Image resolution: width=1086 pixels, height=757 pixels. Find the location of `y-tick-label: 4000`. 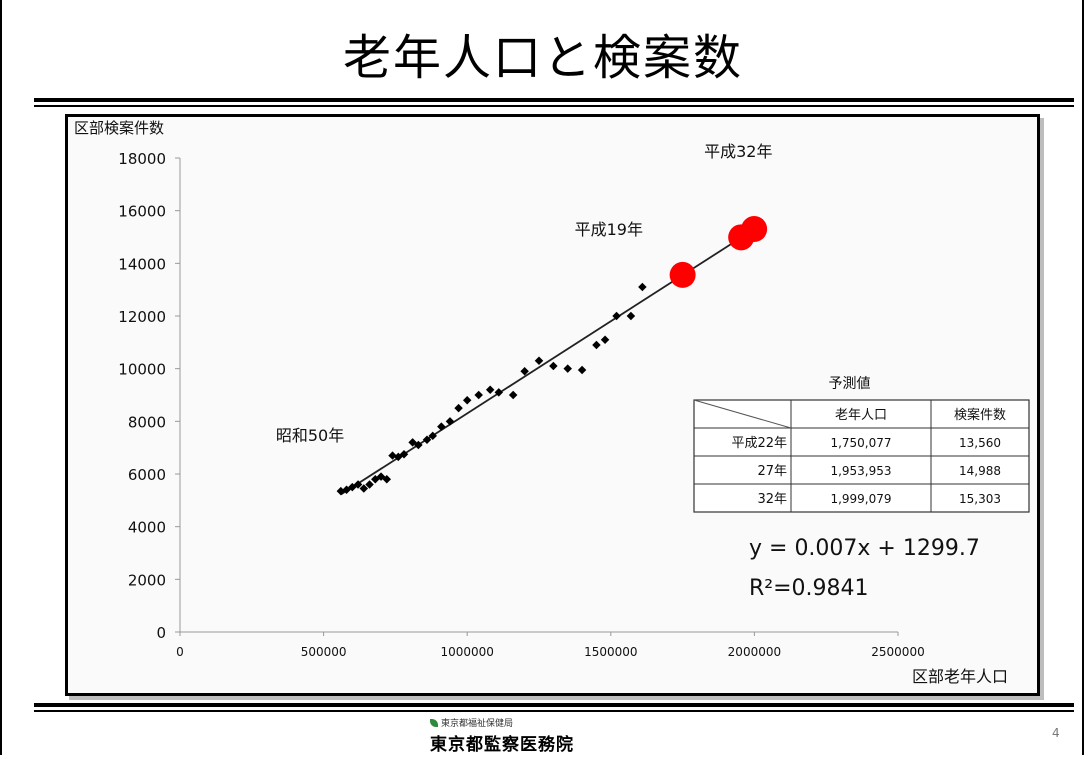

y-tick-label: 4000 is located at coordinates (147, 528).